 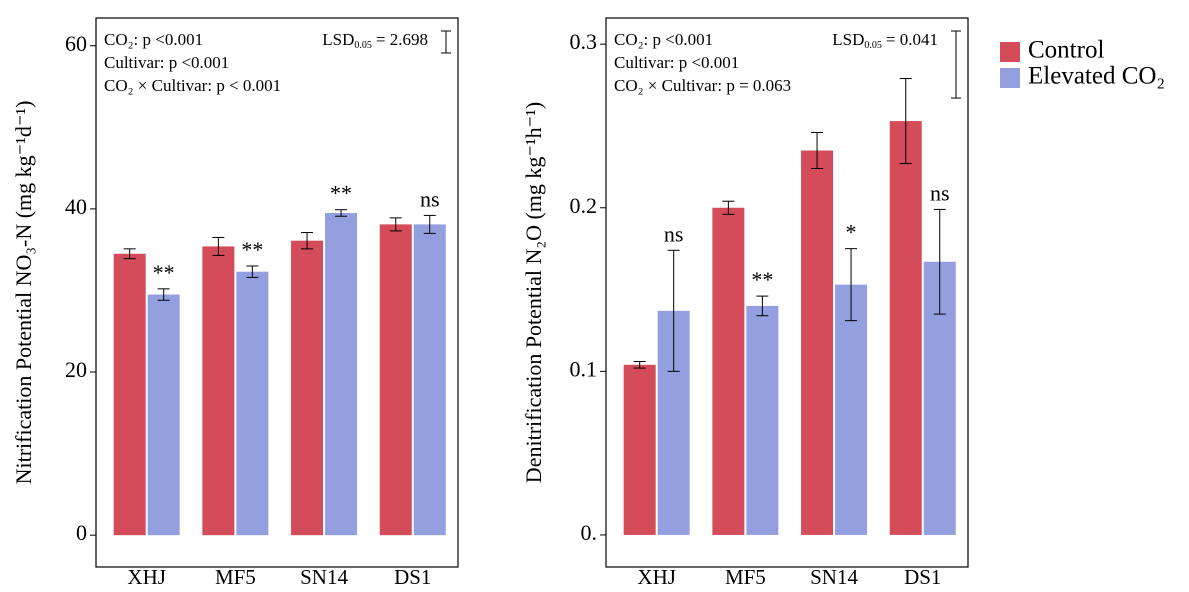 I want to click on significance-label: *, so click(x=851, y=232).